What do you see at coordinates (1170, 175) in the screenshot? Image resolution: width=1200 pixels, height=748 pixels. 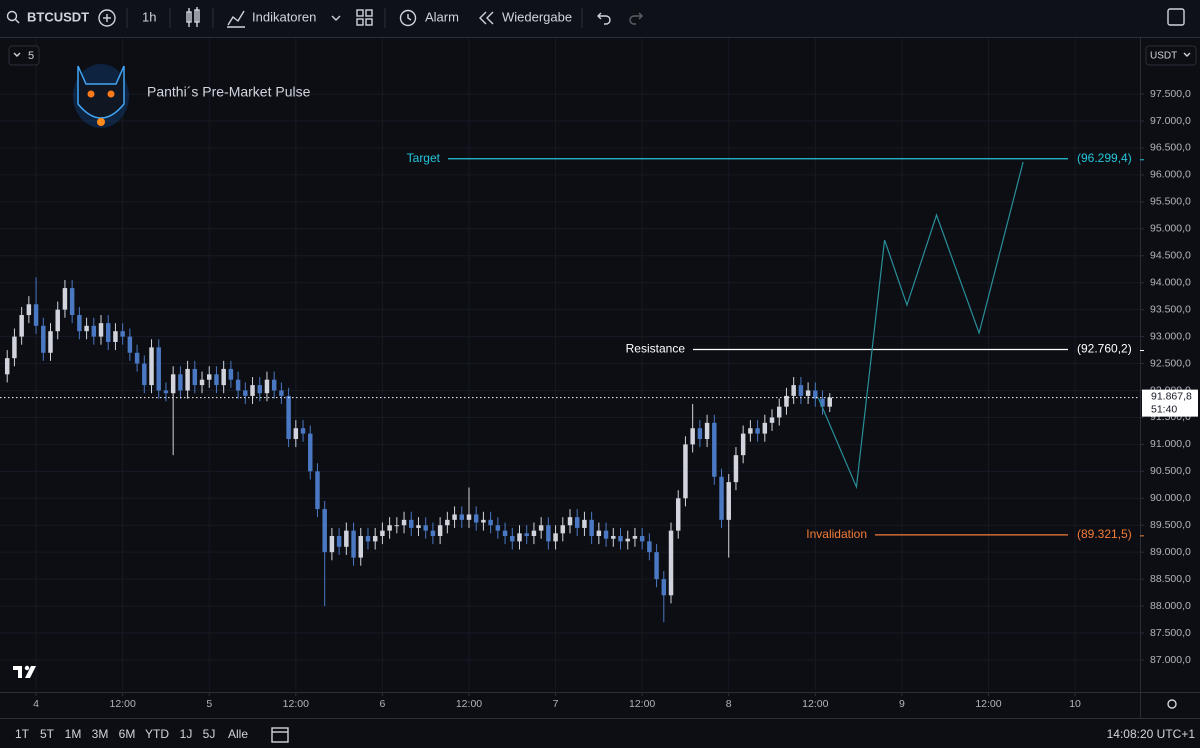 I see `y-tick-label: 96.000,0` at bounding box center [1170, 175].